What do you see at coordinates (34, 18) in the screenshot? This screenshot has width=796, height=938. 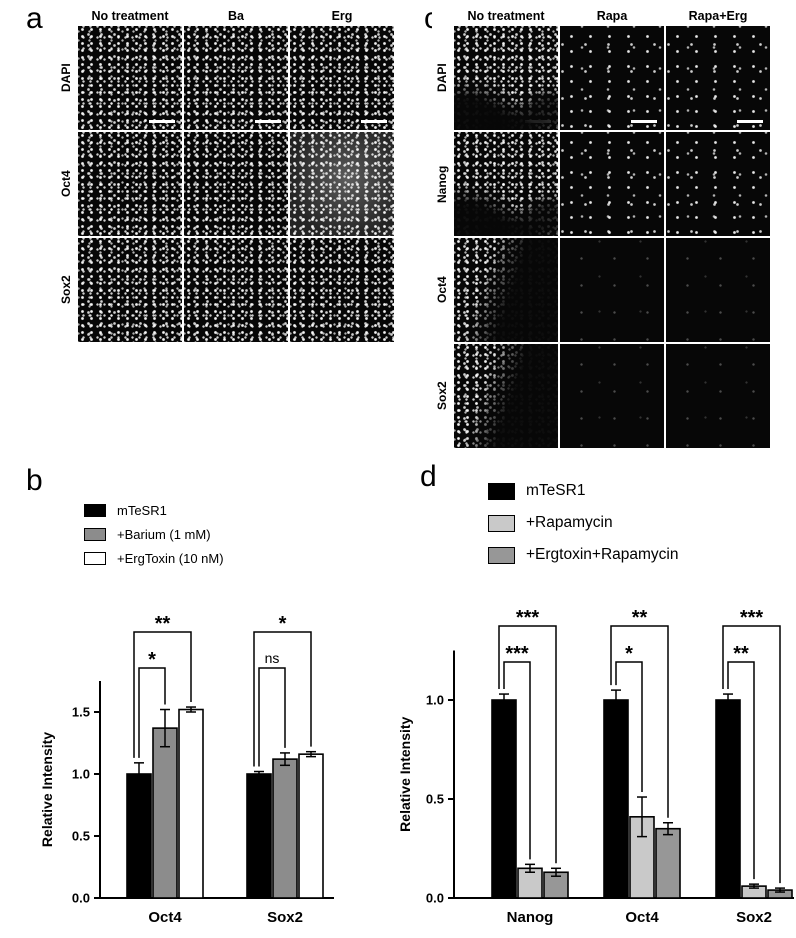 I see `panel-a-label: a` at bounding box center [34, 18].